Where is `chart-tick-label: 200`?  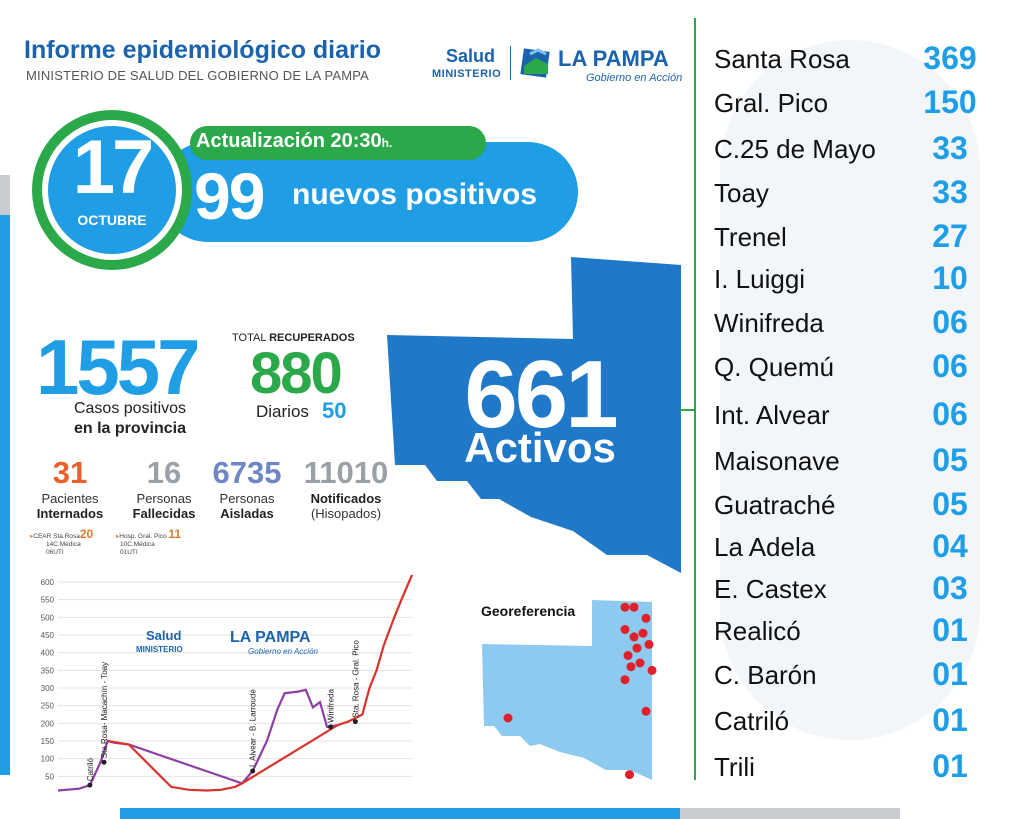
chart-tick-label: 200 is located at coordinates (48, 723).